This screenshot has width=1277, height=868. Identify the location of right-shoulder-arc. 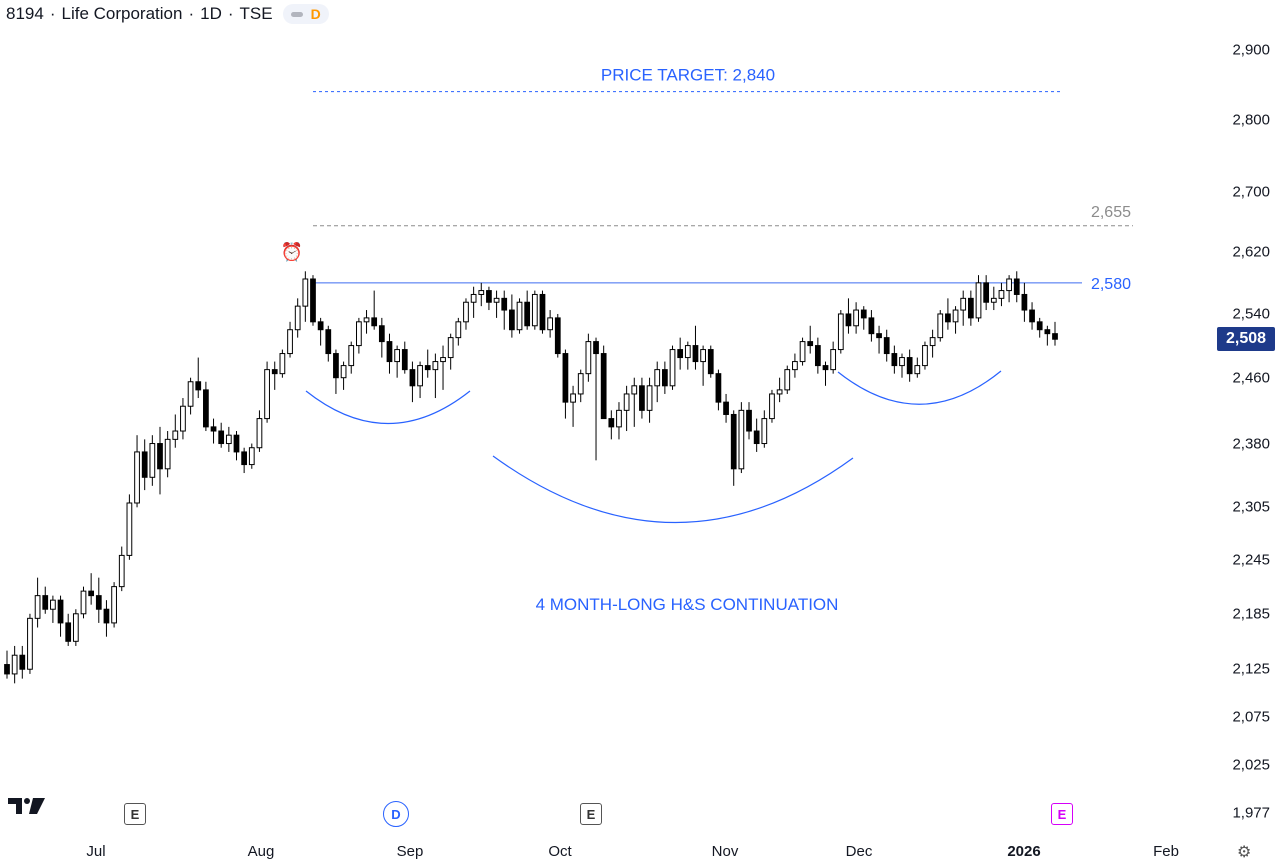
(919, 387).